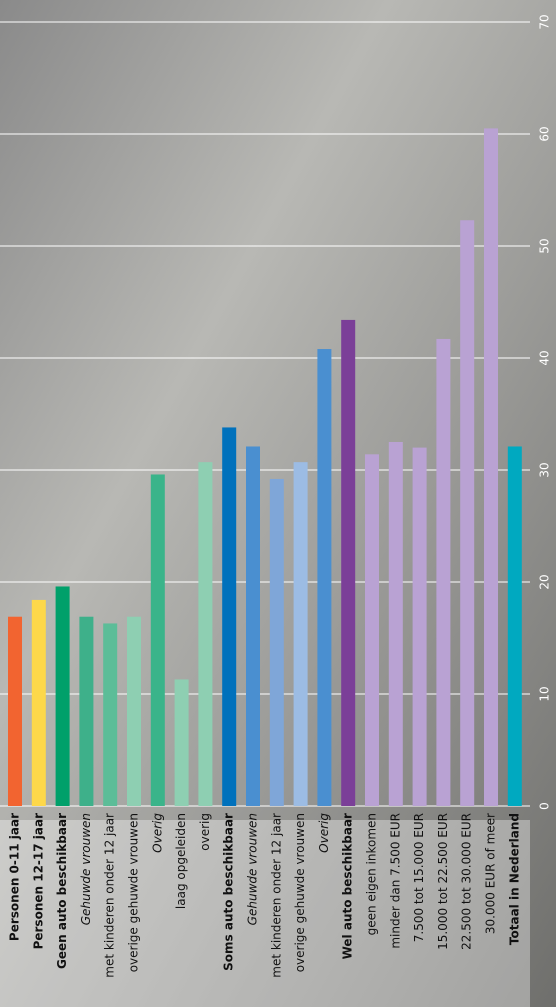  Describe the element at coordinates (419, 877) in the screenshot. I see `category-label: 7.500 tot 15.000 EUR` at that location.